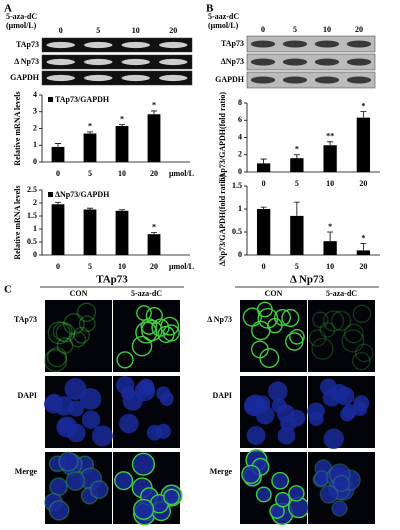 The width and height of the screenshot is (400, 530). Describe the element at coordinates (17, 222) in the screenshot. I see `y-axis-label: Relative mRNA levels` at that location.